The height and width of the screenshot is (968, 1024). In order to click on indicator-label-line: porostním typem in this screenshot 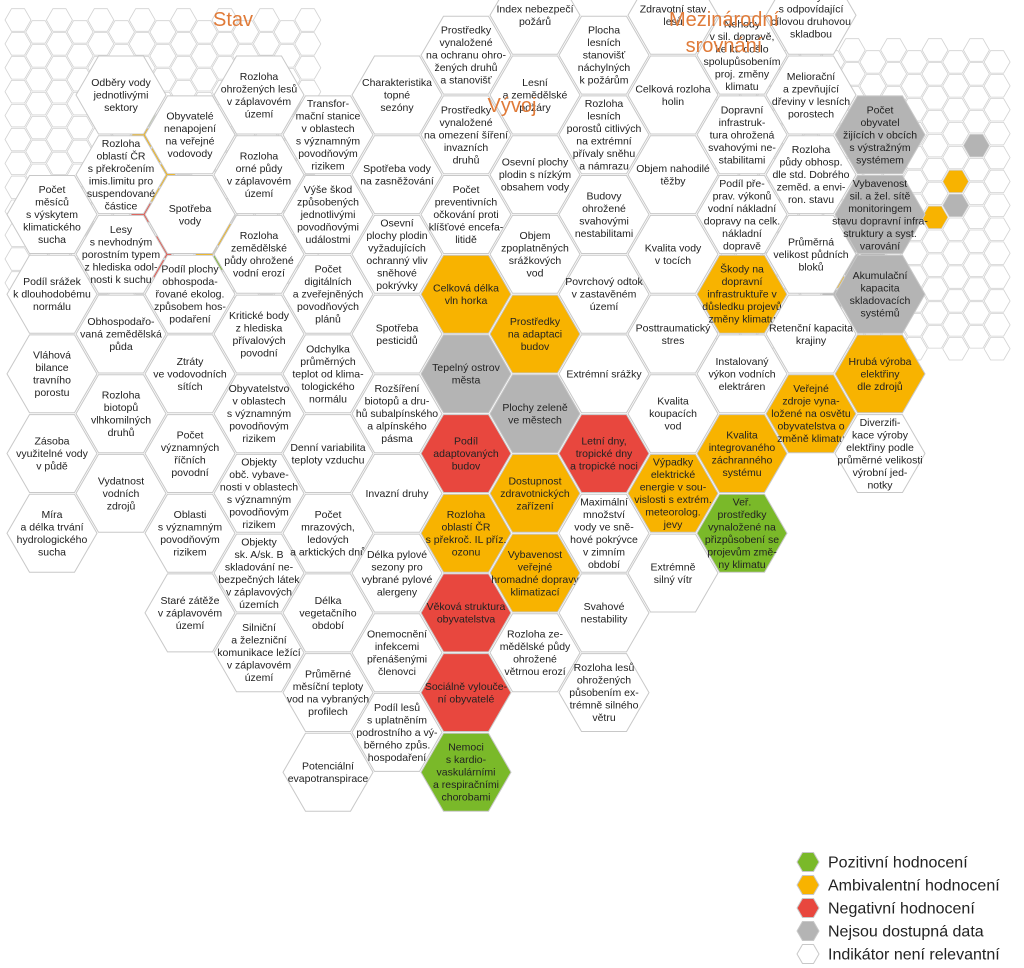, I will do `click(121, 255)`.